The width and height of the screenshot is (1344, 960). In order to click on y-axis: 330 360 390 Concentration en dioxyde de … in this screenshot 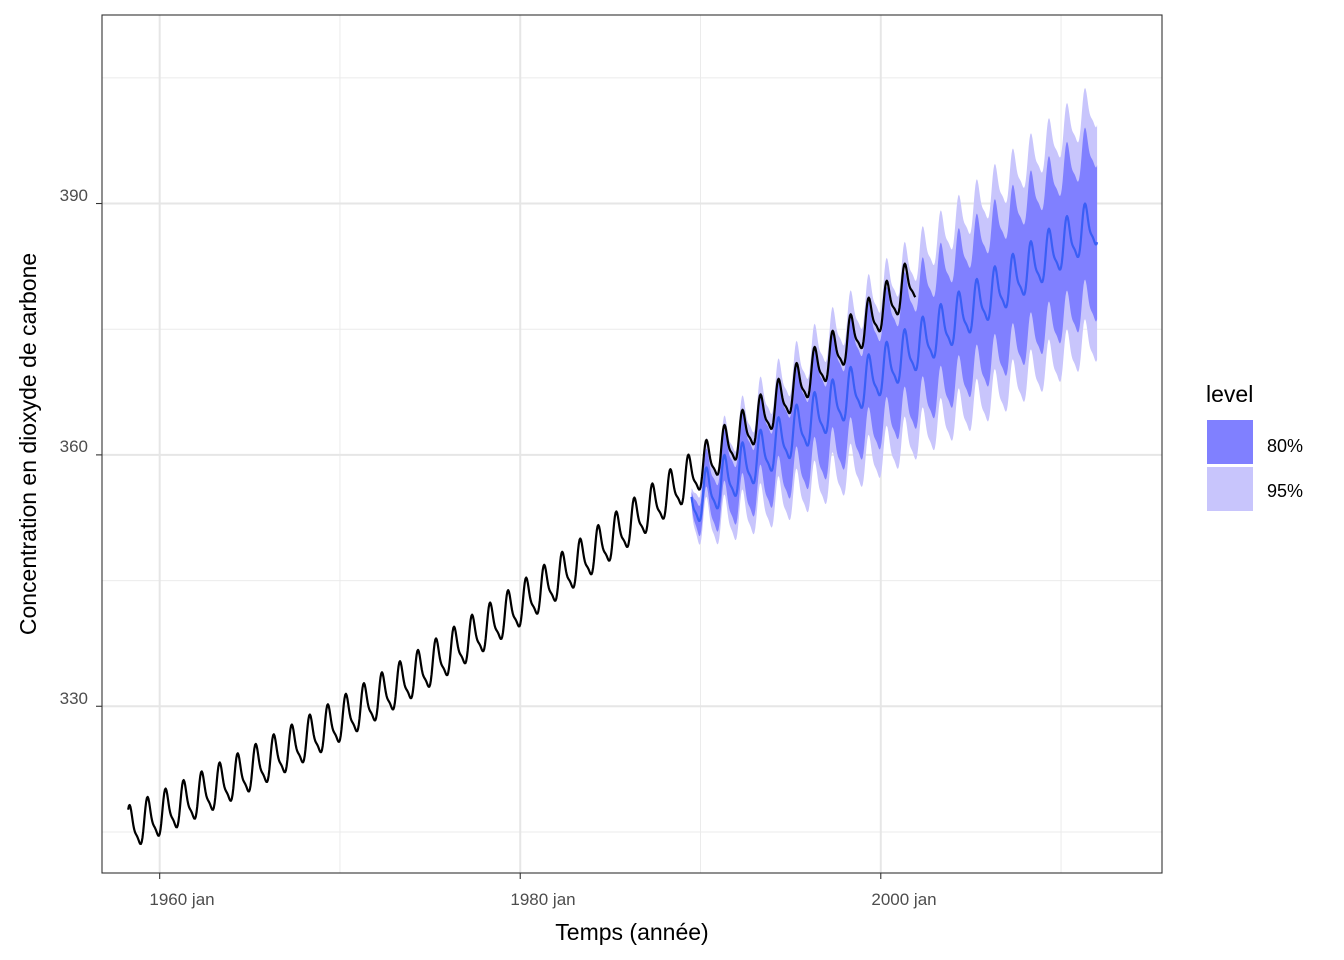, I will do `click(58, 447)`.